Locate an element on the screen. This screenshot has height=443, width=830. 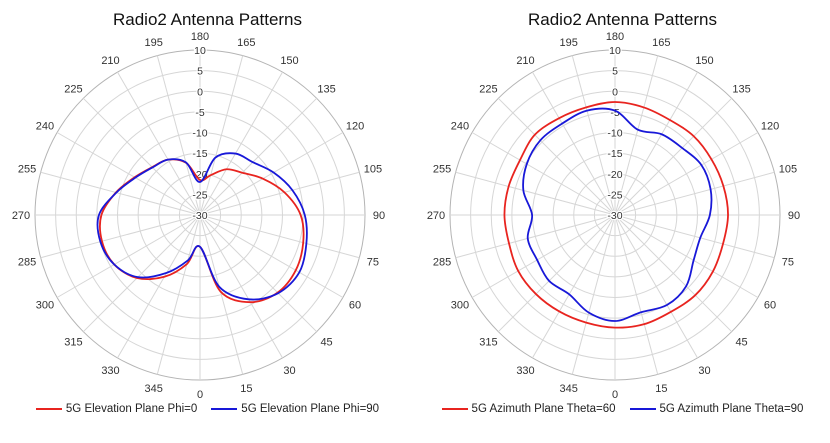
legend-swatch-theta60 is located at coordinates (454, 409).